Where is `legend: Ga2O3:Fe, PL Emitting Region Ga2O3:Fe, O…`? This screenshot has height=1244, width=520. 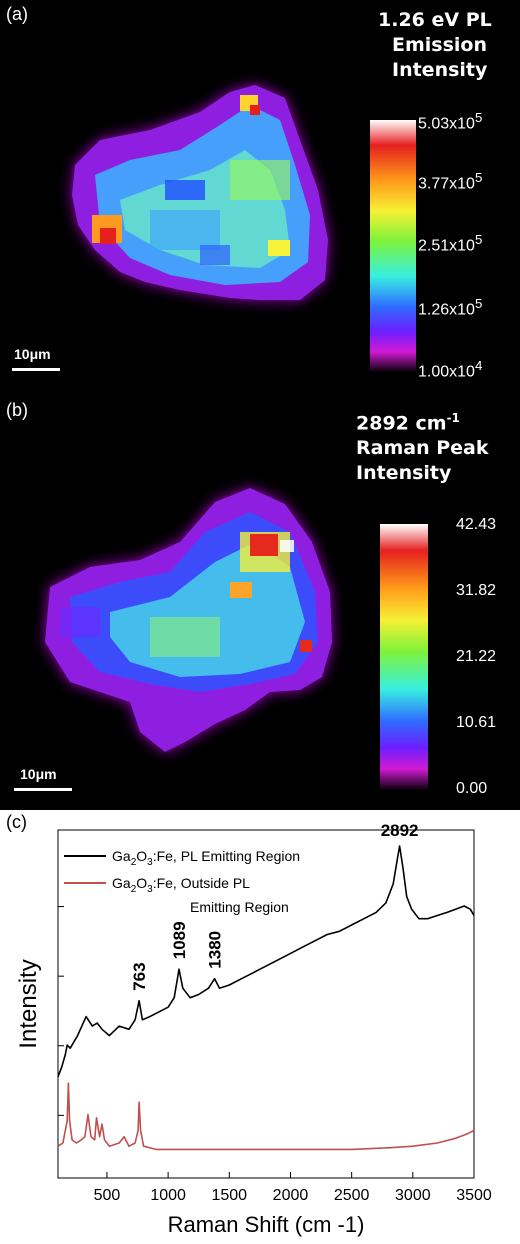
legend: Ga2O3:Fe, PL Emitting Region Ga2O3:Fe, O… is located at coordinates (182, 881).